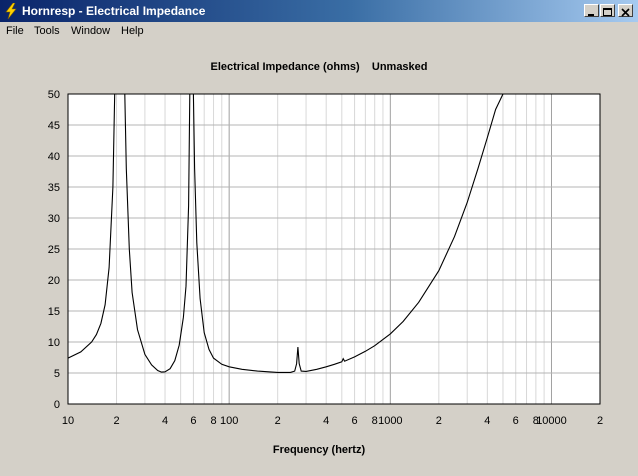 The width and height of the screenshot is (638, 476). I want to click on menu-window: Window, so click(91, 31).